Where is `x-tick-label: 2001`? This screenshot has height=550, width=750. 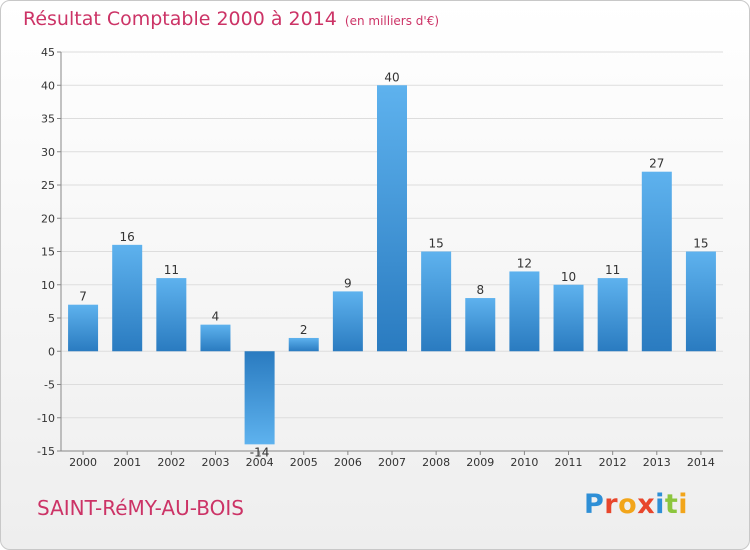
x-tick-label: 2001 is located at coordinates (127, 462).